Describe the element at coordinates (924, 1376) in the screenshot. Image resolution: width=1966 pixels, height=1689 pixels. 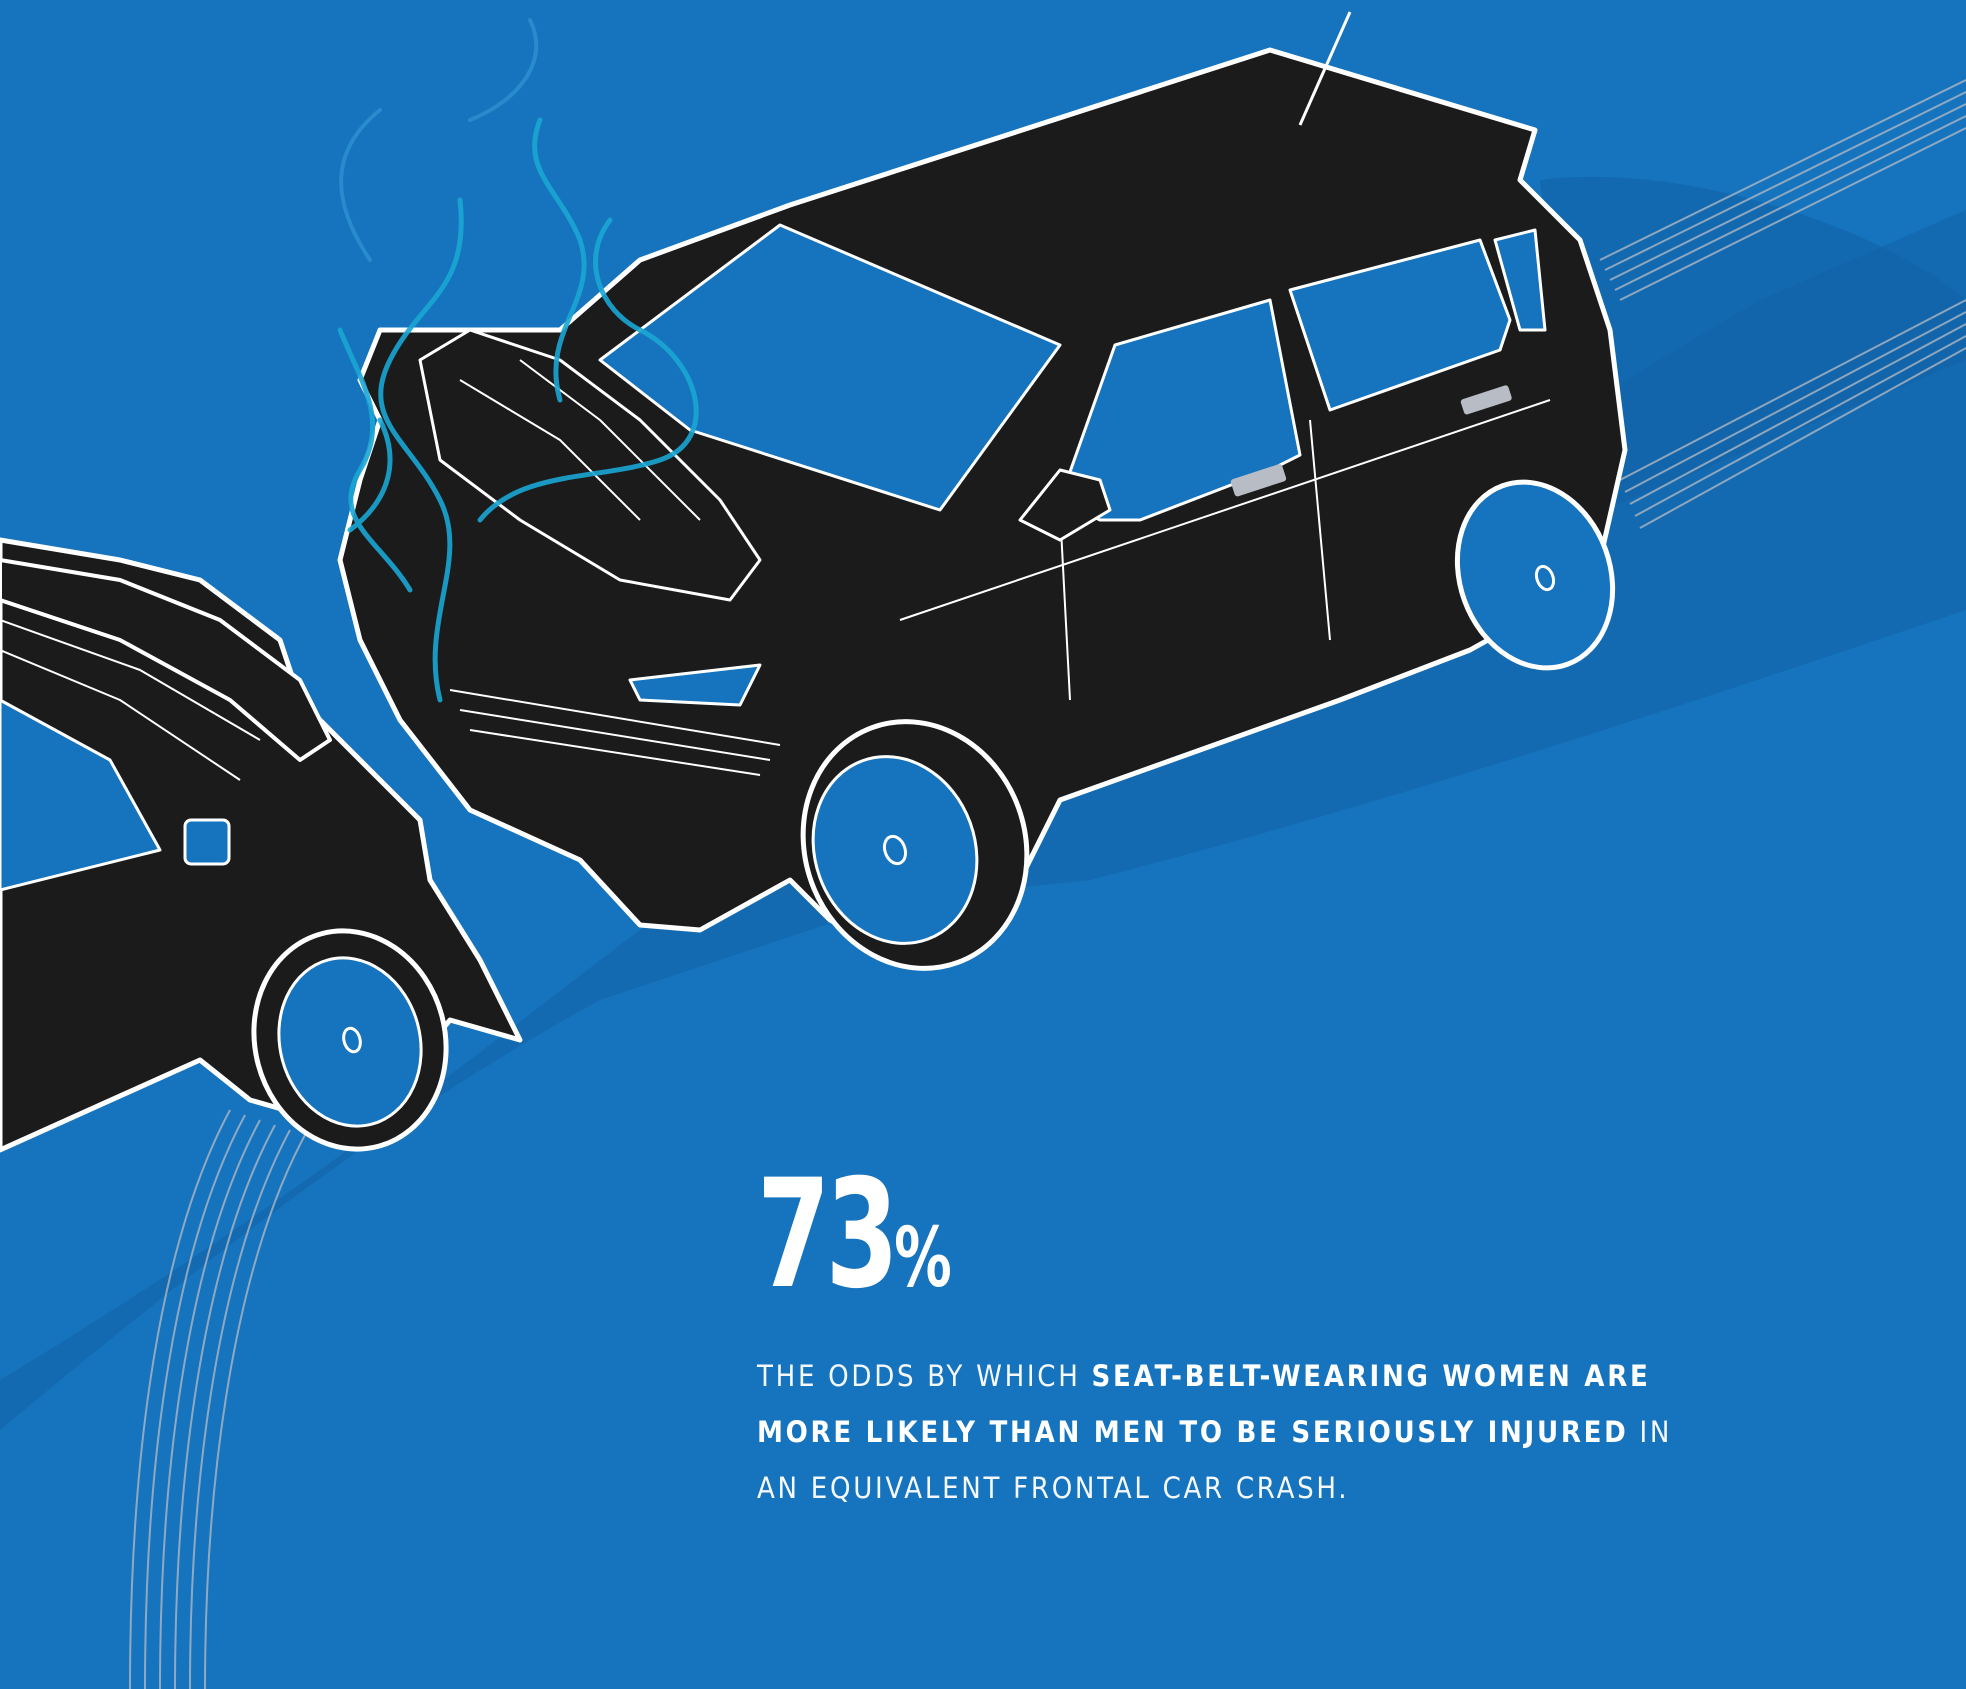
I see `caption-pre: THE ODDS BY WHICH` at that location.